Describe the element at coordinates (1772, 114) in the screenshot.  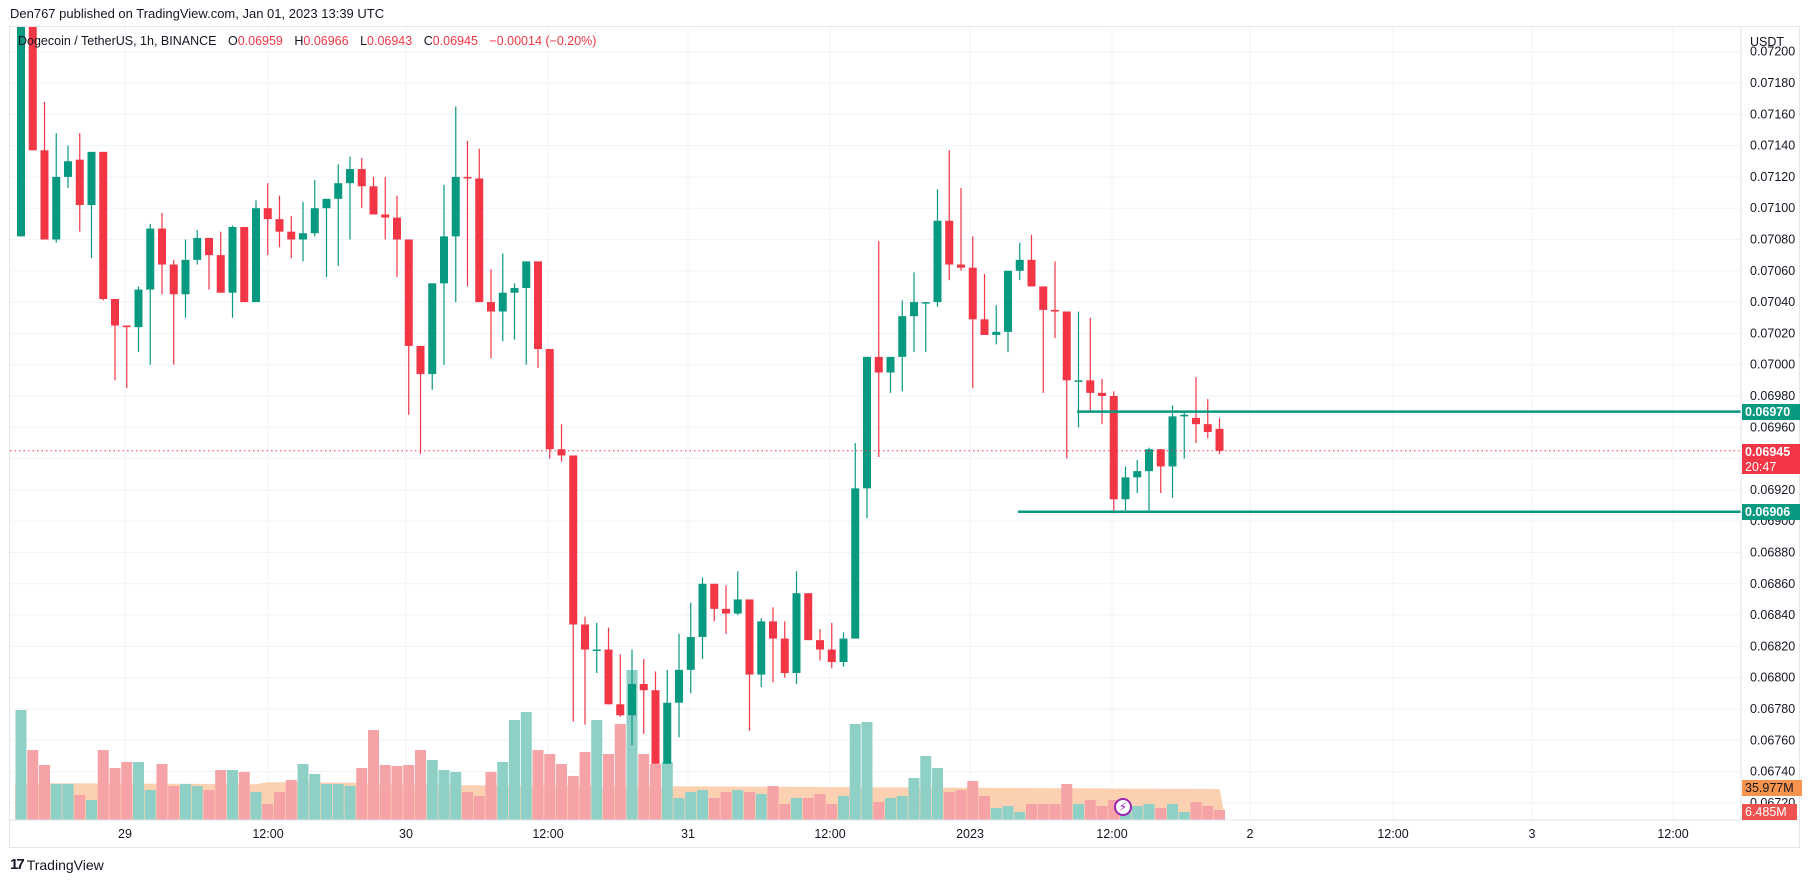
I see `price-tick: 0.07160` at that location.